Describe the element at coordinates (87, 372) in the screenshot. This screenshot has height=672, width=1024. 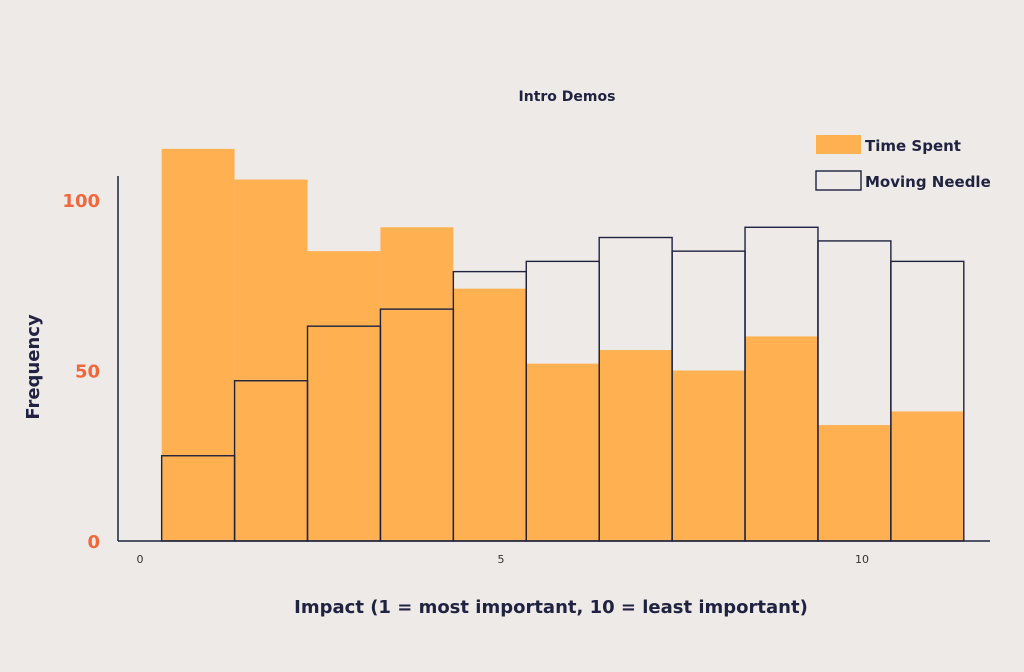
I see `y-tick-label: 50` at that location.